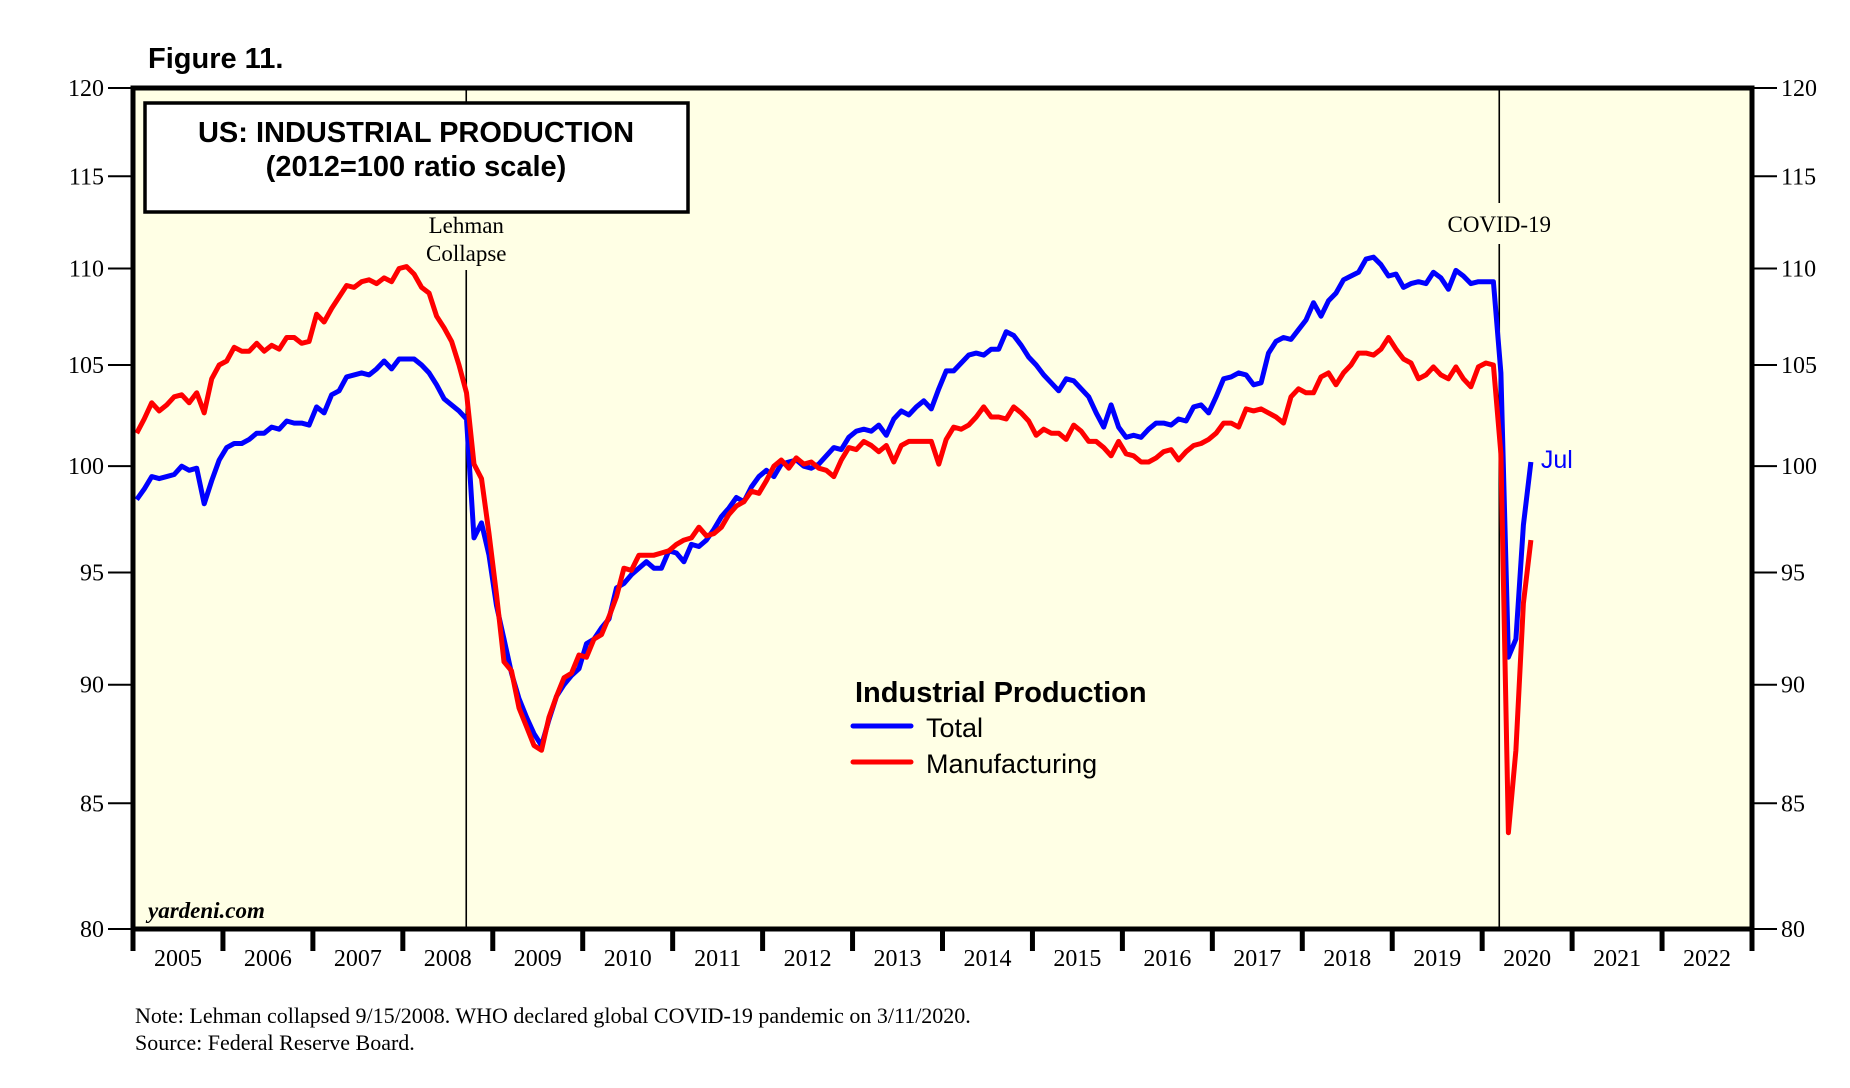 This screenshot has height=1088, width=1850. Describe the element at coordinates (205, 910) in the screenshot. I see `watermark: yardeni.com` at that location.